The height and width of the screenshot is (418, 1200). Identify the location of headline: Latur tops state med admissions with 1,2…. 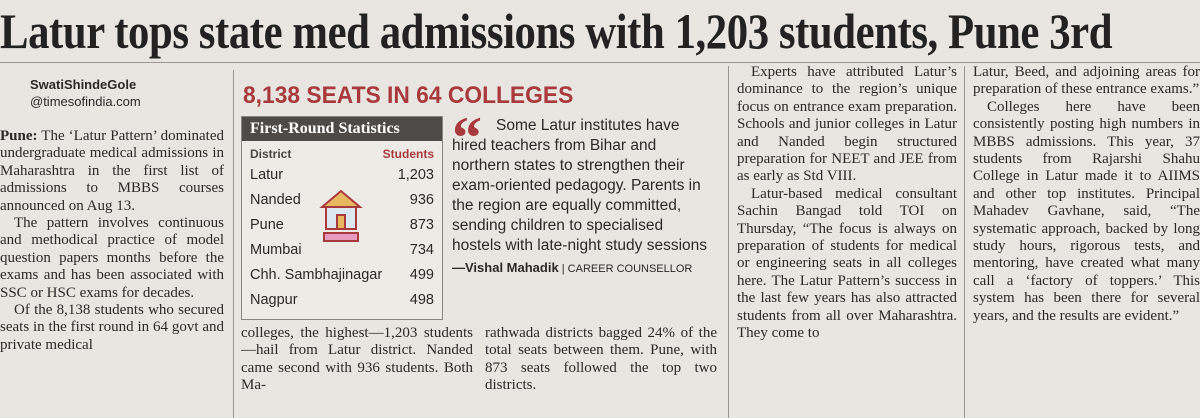
(556, 31).